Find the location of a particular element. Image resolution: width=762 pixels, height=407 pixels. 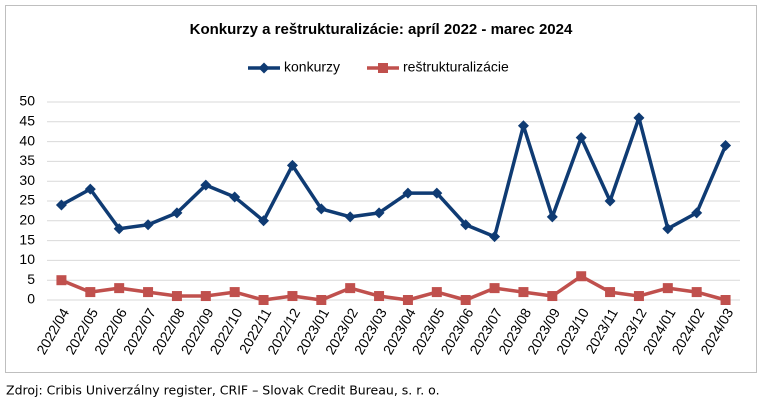

y-tick-label: 30 is located at coordinates (27, 180).